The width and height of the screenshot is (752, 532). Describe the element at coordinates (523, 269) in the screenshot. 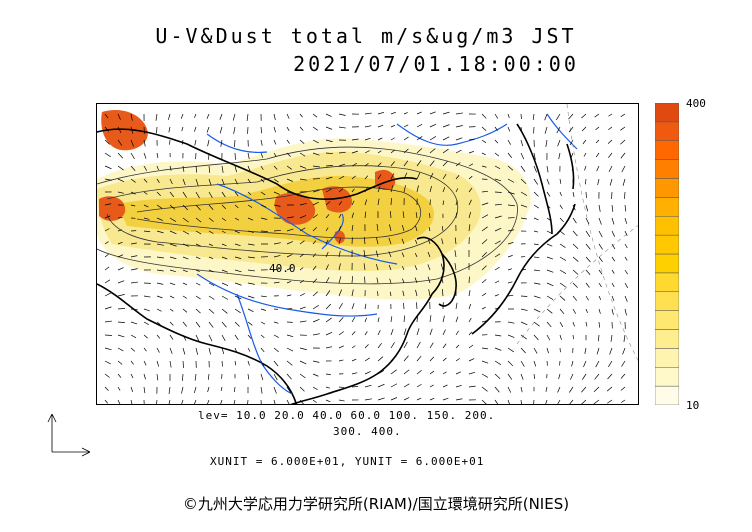

I see `japan-coast` at that location.